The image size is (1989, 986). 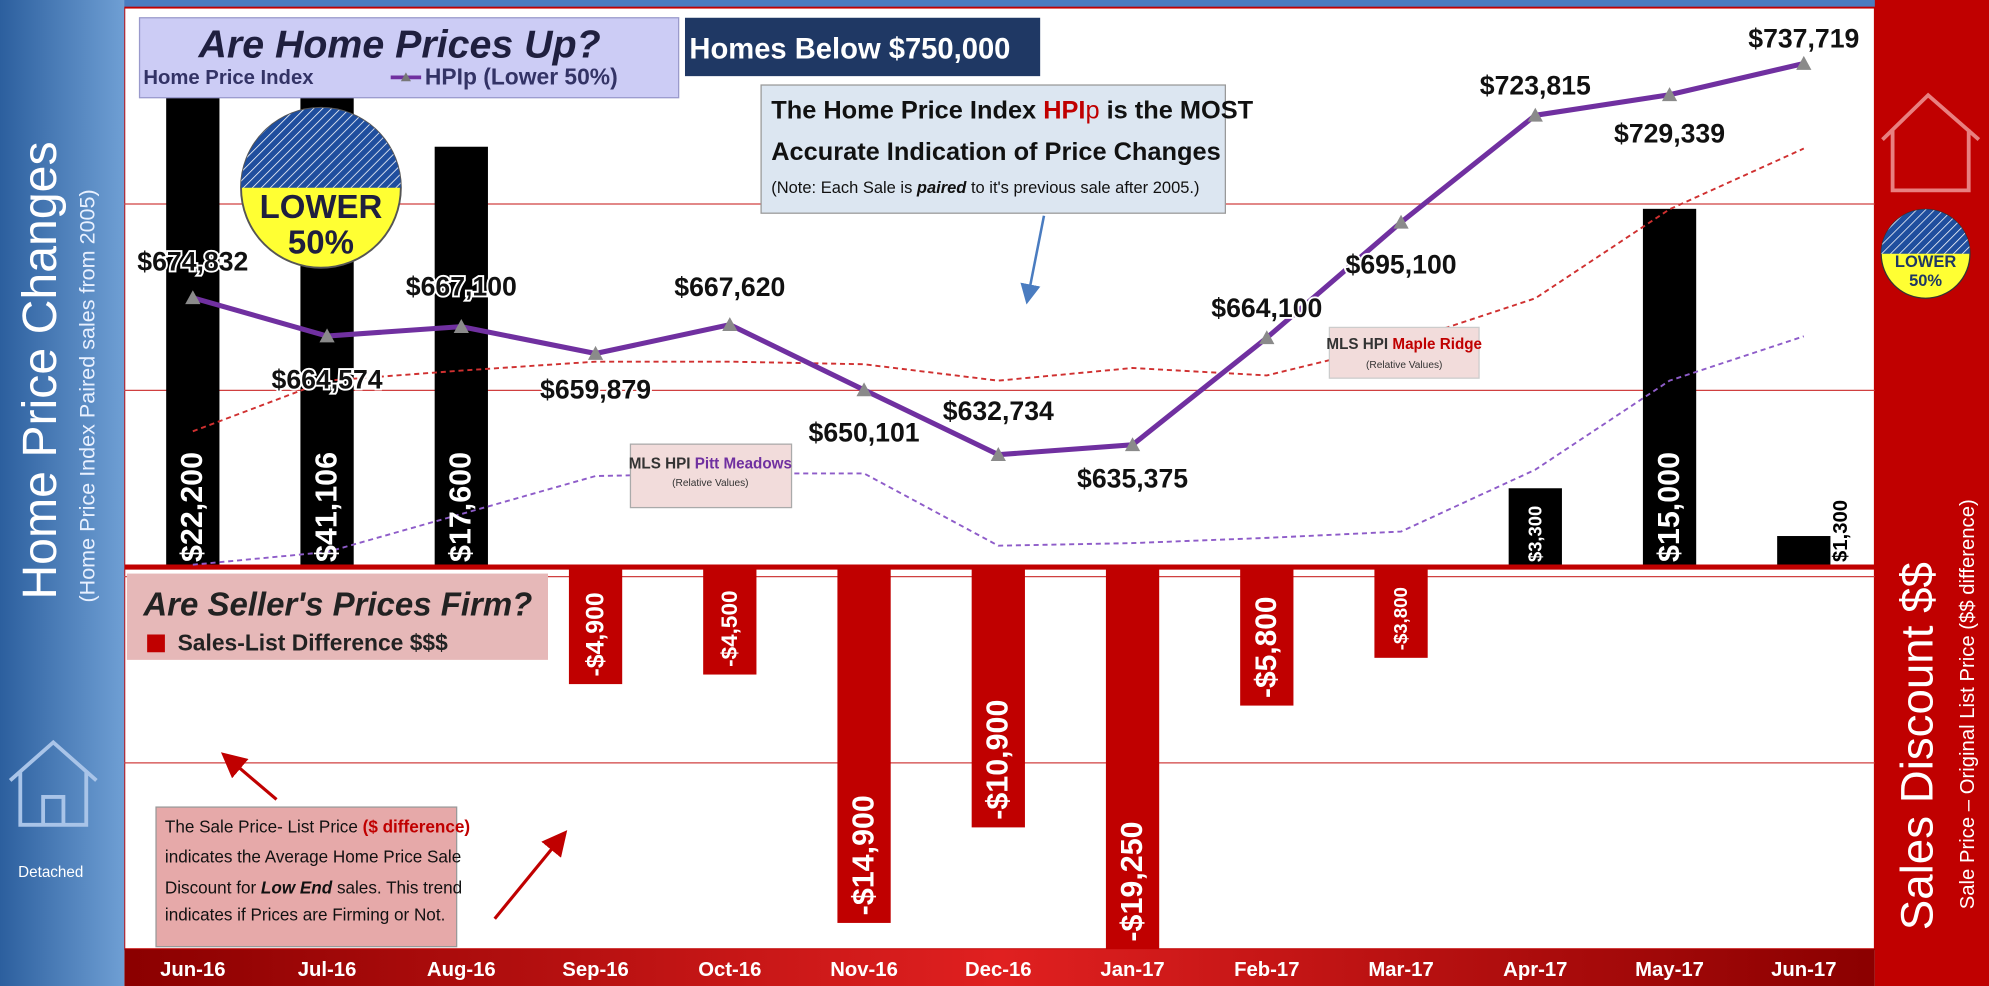 What do you see at coordinates (405, 77) in the screenshot?
I see `legend-marker` at bounding box center [405, 77].